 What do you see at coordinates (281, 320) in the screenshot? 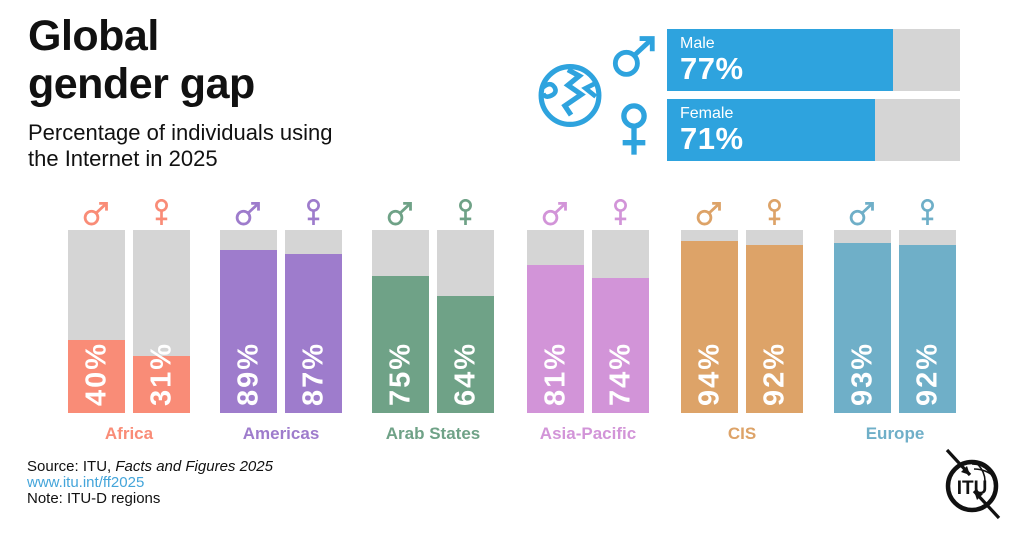
I see `region-group-americas: 89% 87% Americas` at bounding box center [281, 320].